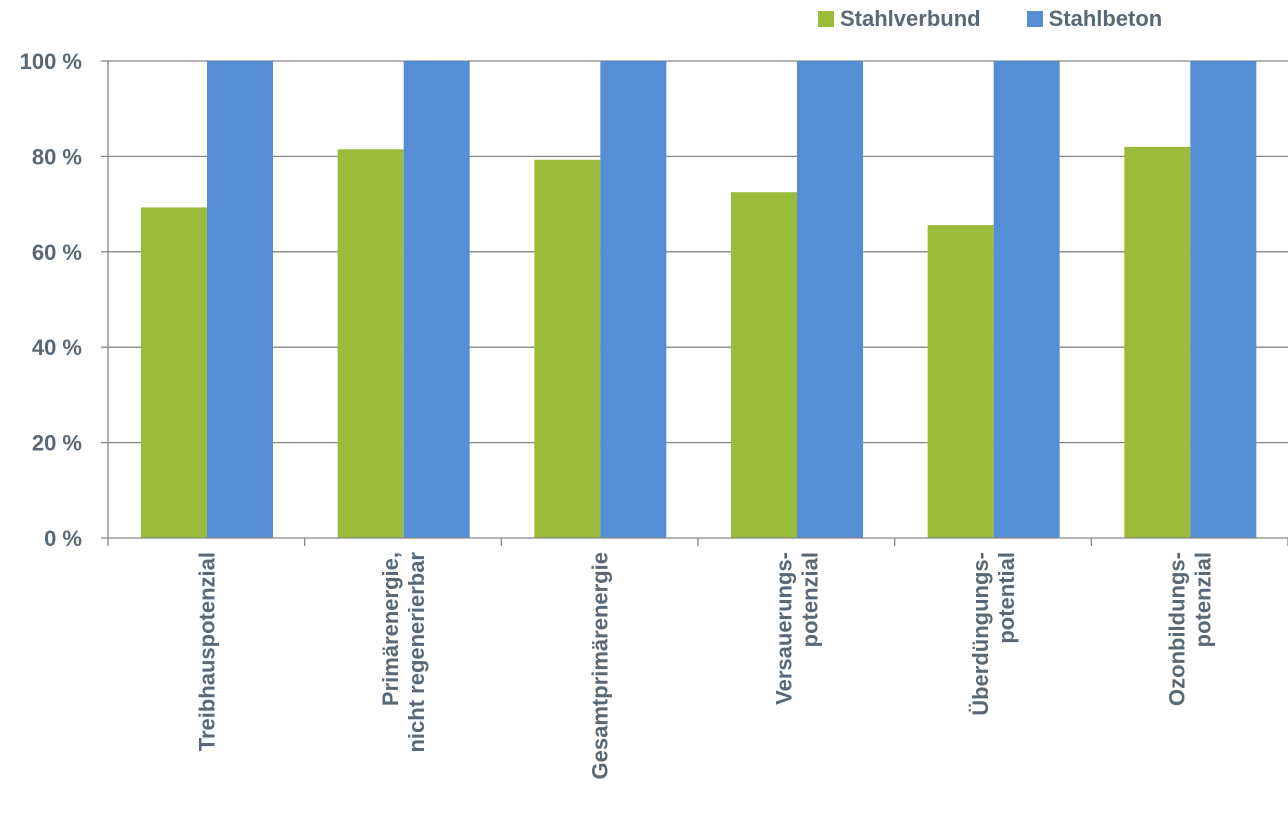 The image size is (1288, 816). I want to click on legend-item-stahlbeton: Stahlbeton, so click(1094, 19).